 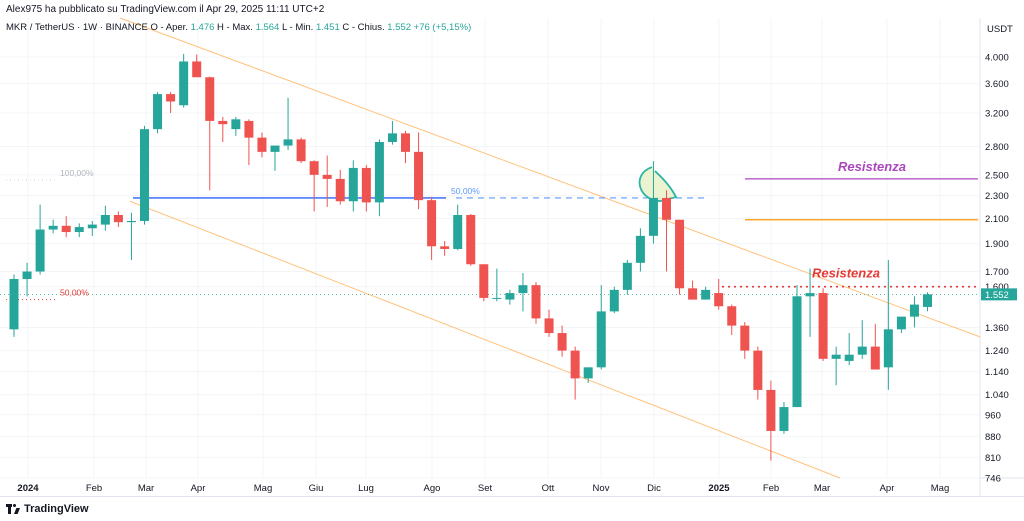 What do you see at coordinates (432, 488) in the screenshot?
I see `x-tick-label: Ago` at bounding box center [432, 488].